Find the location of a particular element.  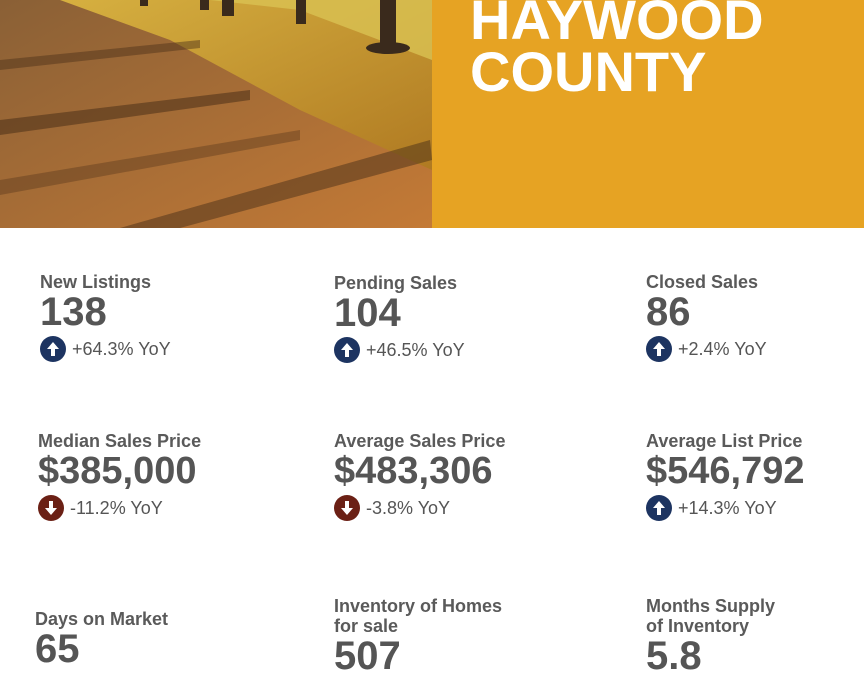

stat-yoy-text: +46.5% YoY is located at coordinates (415, 349).